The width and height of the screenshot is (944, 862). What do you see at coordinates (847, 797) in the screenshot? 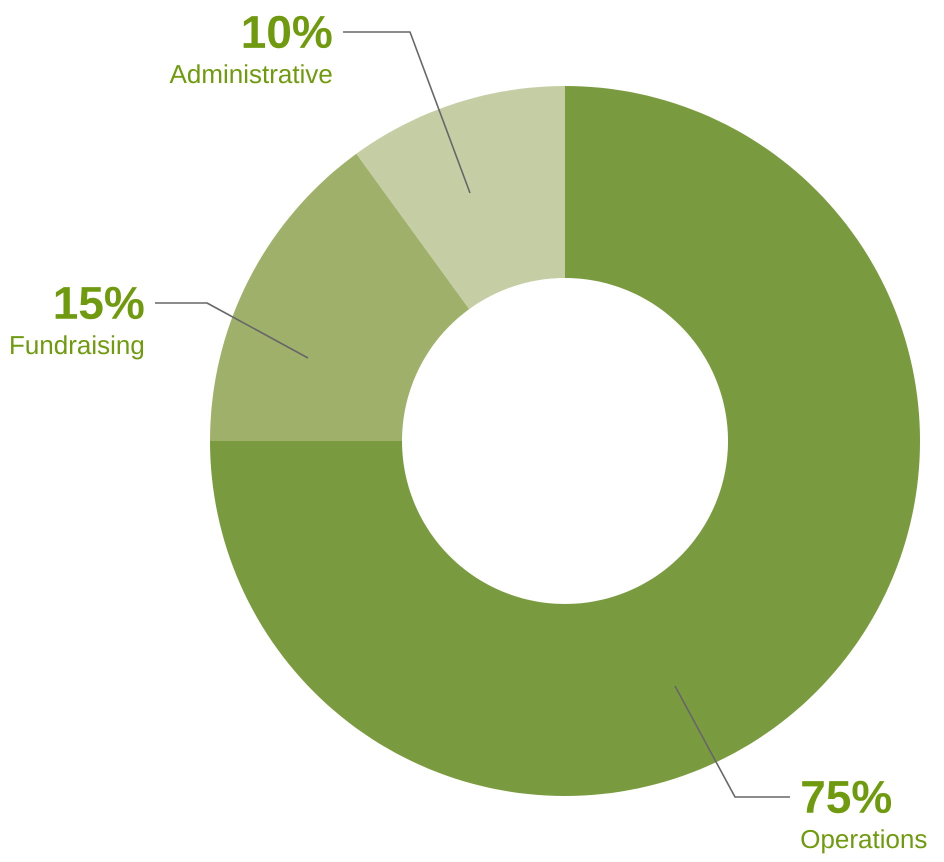
I see `data-label: 75%` at bounding box center [847, 797].